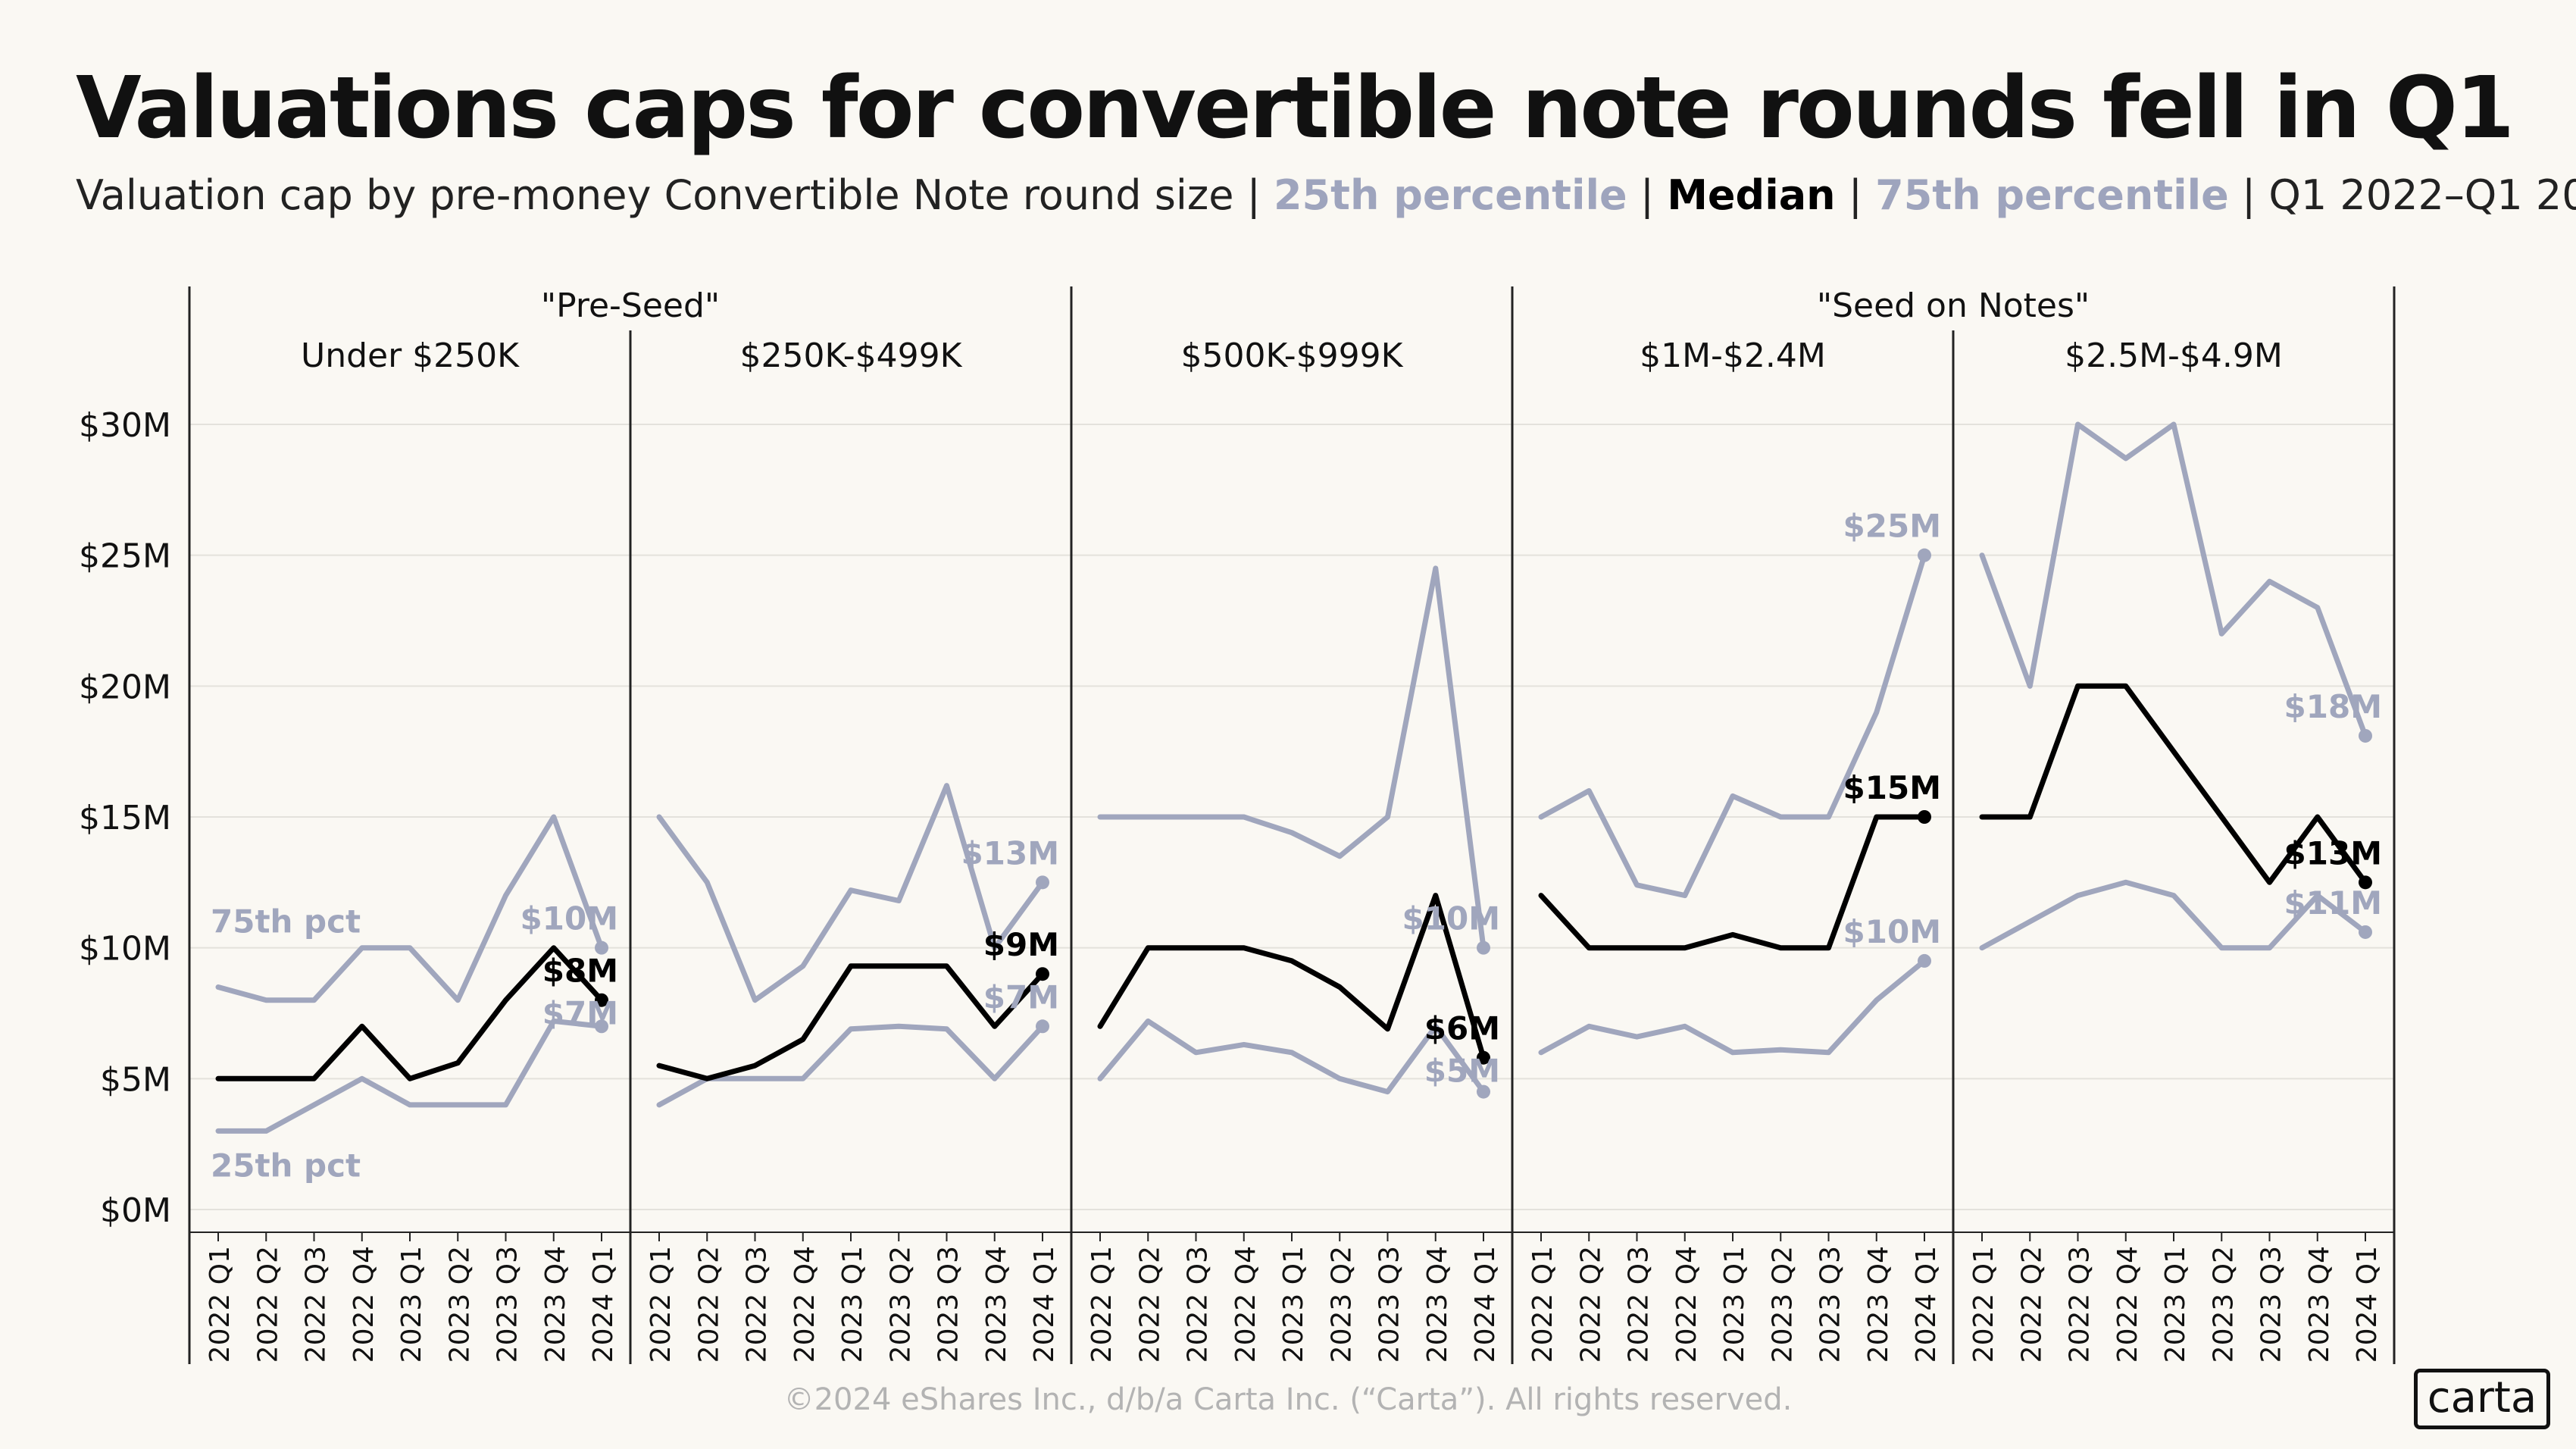 This screenshot has width=2576, height=1449. What do you see at coordinates (1954, 305) in the screenshot?
I see `group-label: "Seed on Notes"` at bounding box center [1954, 305].